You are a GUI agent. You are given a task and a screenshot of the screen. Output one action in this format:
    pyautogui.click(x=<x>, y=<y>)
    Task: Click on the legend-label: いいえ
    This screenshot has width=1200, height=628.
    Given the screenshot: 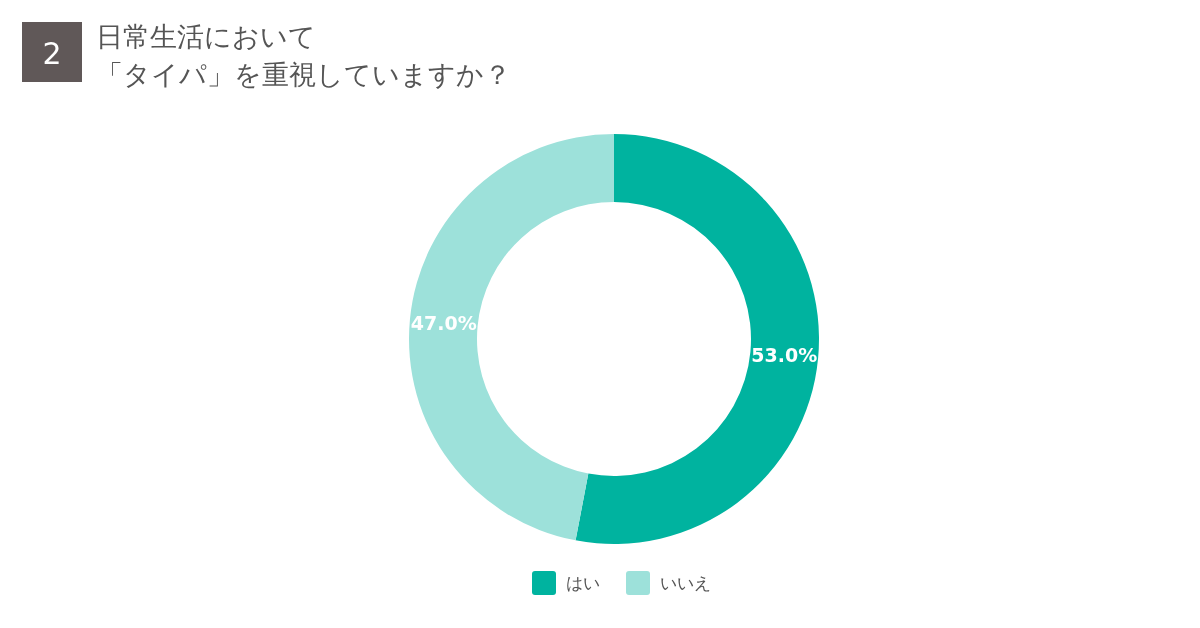 What is the action you would take?
    pyautogui.click(x=685, y=583)
    